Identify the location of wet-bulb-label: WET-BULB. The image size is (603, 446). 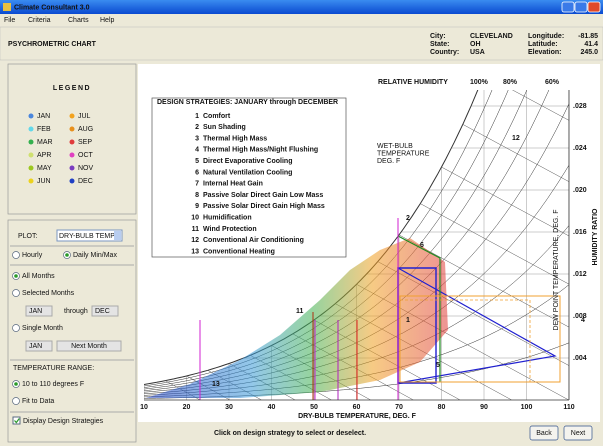
(395, 146).